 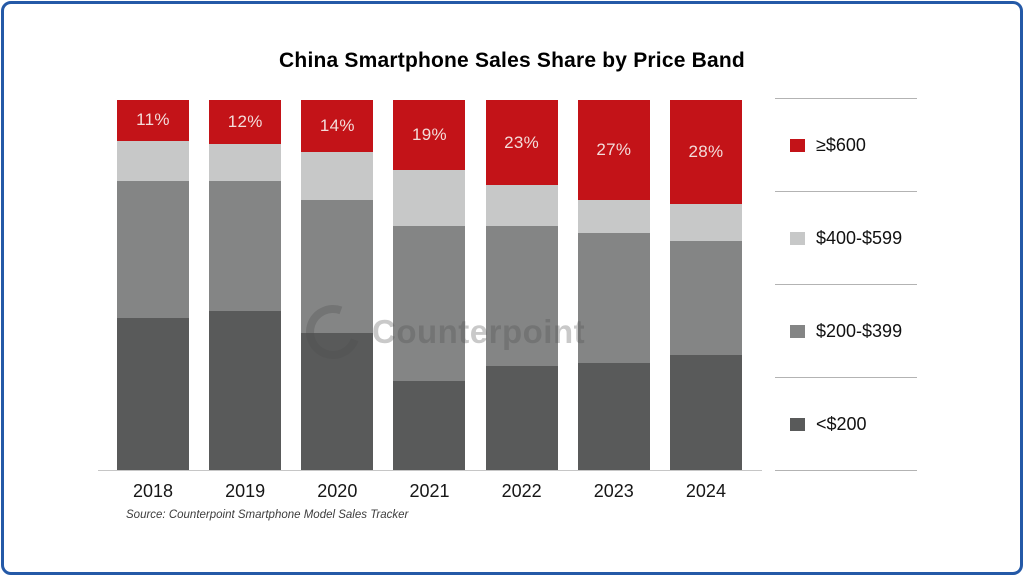 I want to click on bar-value-label: 27%, so click(x=614, y=149).